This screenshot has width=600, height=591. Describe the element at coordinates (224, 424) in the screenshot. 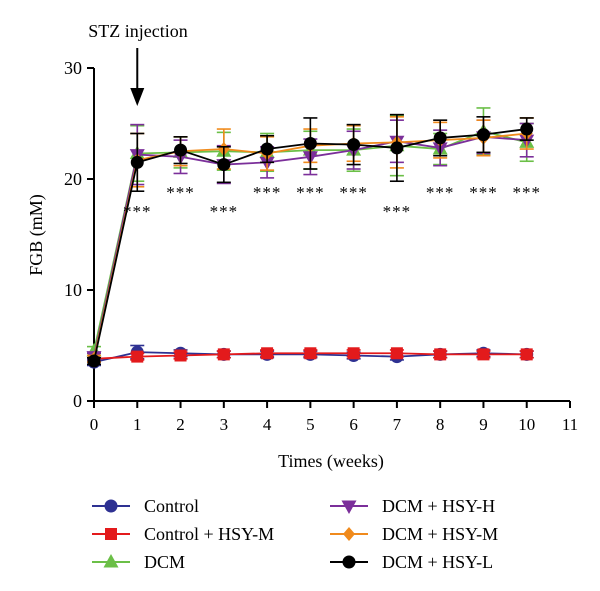

I see `x-tick-label: 3` at that location.